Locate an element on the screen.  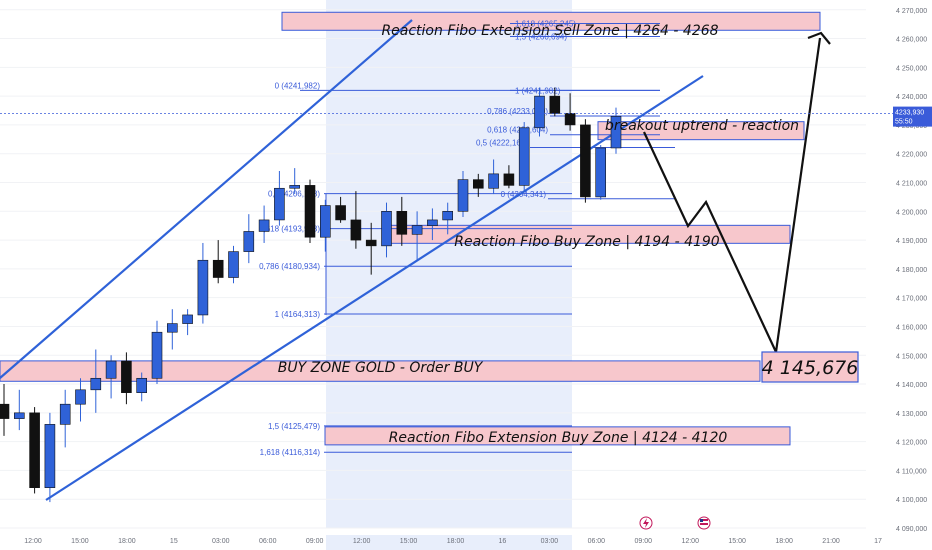
fib-level-label: 0,786 (4180,934) is located at coordinates (289, 266).